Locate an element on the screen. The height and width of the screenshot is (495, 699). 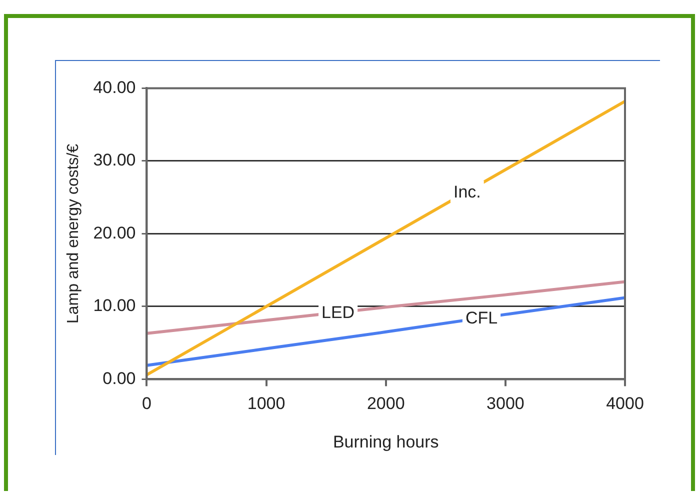
series-label: Inc. is located at coordinates (467, 192).